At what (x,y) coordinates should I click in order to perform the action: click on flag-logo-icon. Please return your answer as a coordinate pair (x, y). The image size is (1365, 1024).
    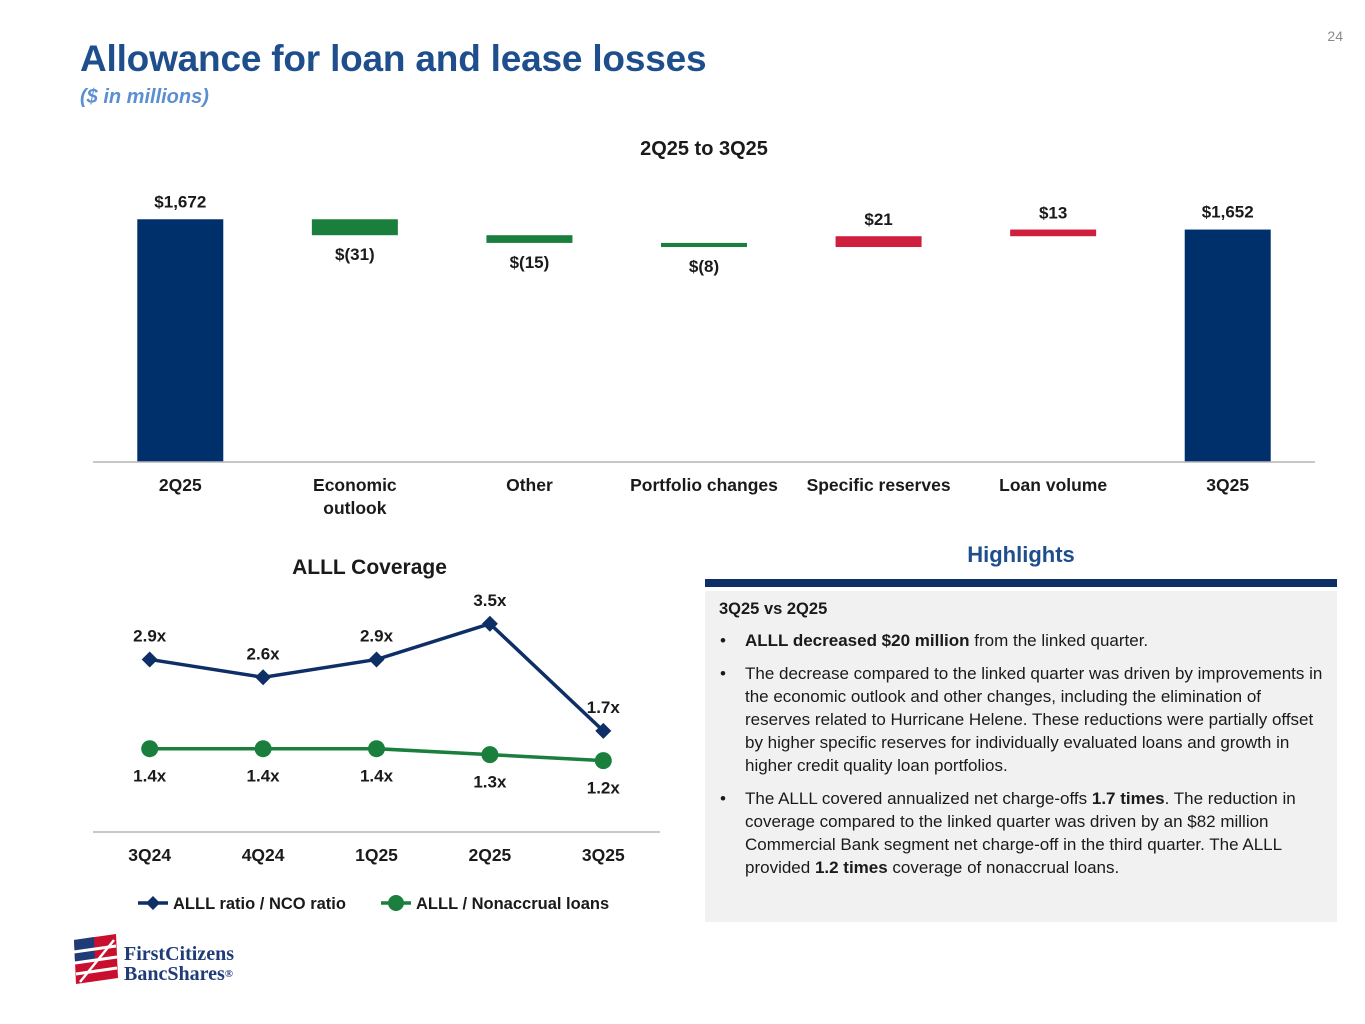
    Looking at the image, I should click on (95, 959).